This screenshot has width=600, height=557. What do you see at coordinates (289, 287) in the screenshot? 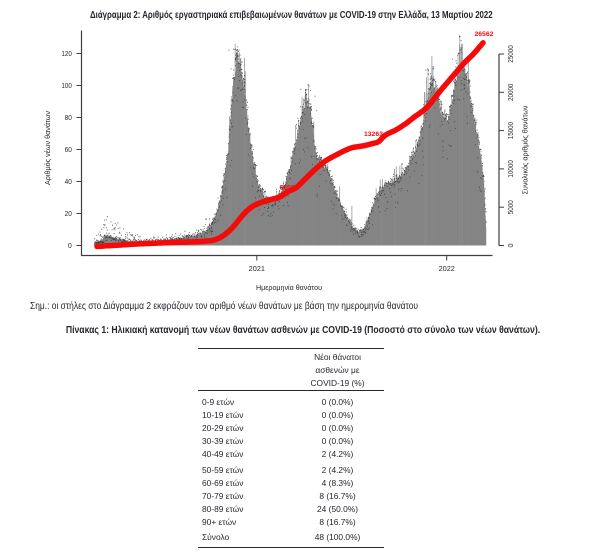
I see `svg-text: Ημερομηνία θανάτου` at bounding box center [289, 287].